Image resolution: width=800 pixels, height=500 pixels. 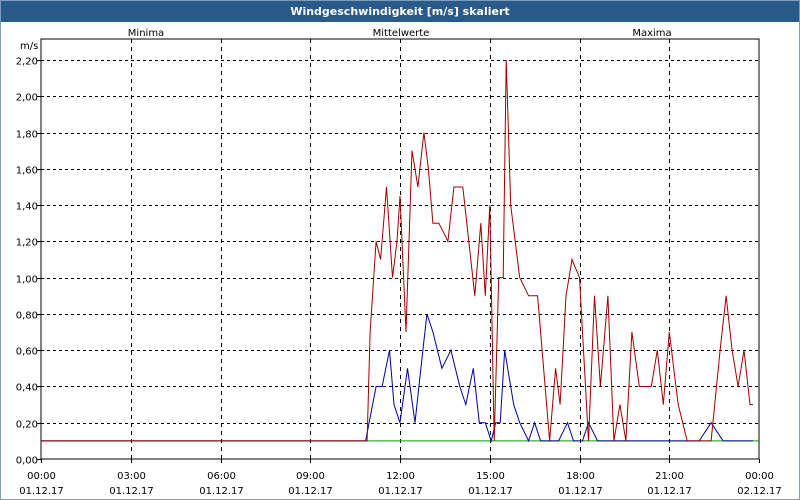 I want to click on x-tick-time-label: 18:00, so click(x=580, y=476).